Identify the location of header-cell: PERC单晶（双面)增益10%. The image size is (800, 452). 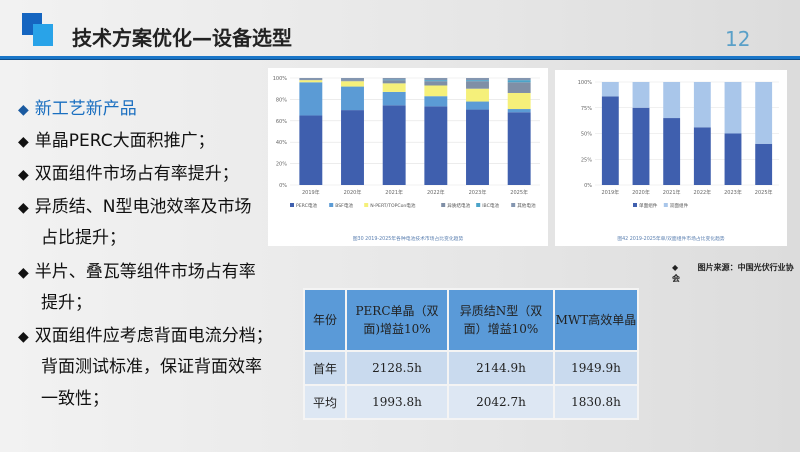
(397, 320).